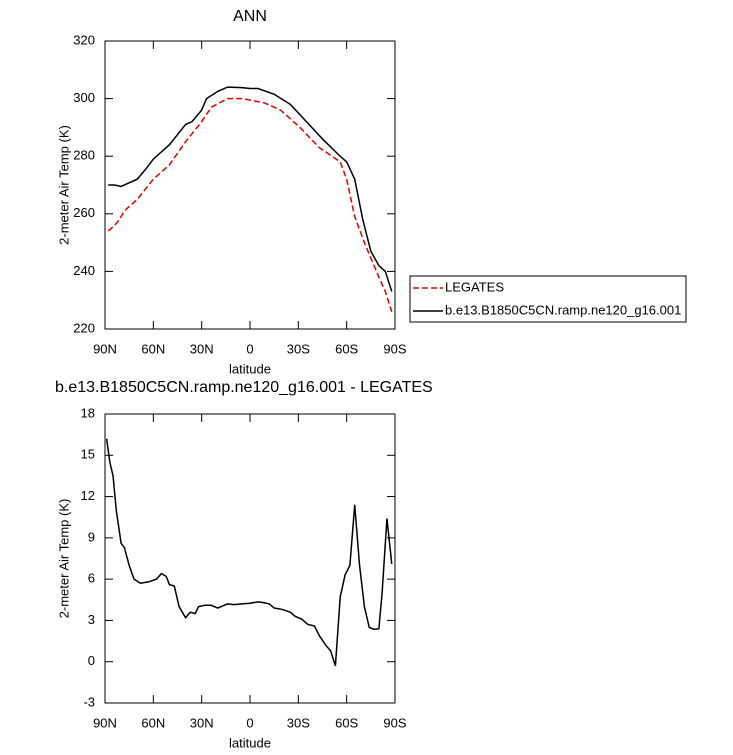 The image size is (733, 755). Describe the element at coordinates (84, 327) in the screenshot. I see `y-tick-label: 220` at that location.